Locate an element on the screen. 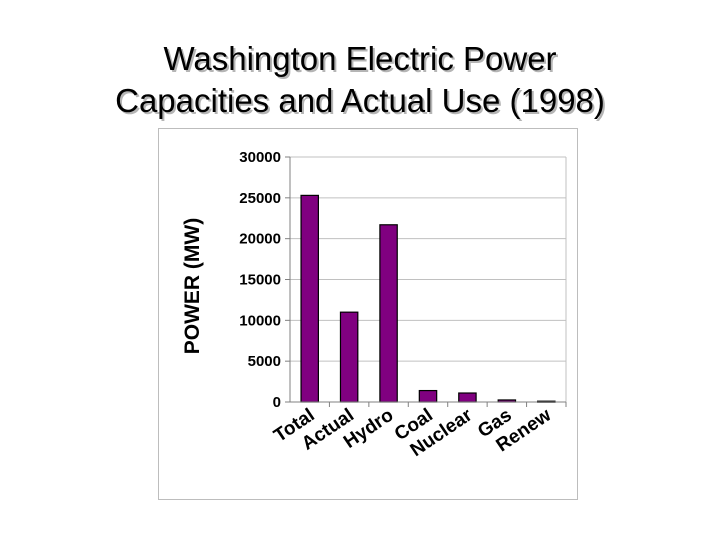  y-tick-label: 30000 is located at coordinates (260, 157).